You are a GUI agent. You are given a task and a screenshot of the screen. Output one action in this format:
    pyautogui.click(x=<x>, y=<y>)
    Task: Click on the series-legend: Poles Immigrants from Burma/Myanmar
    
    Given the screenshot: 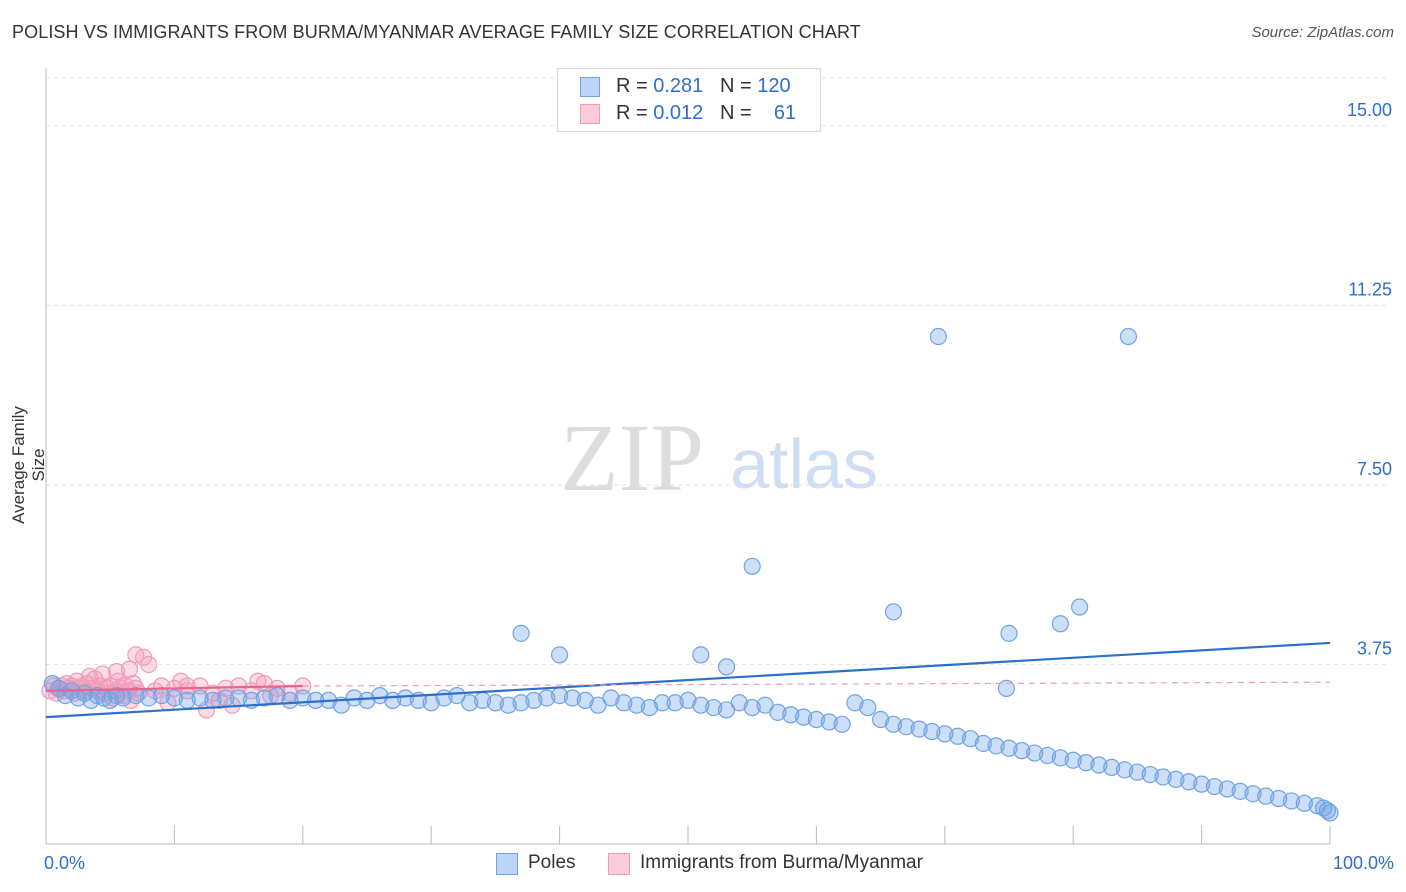 What is the action you would take?
    pyautogui.click(x=703, y=865)
    